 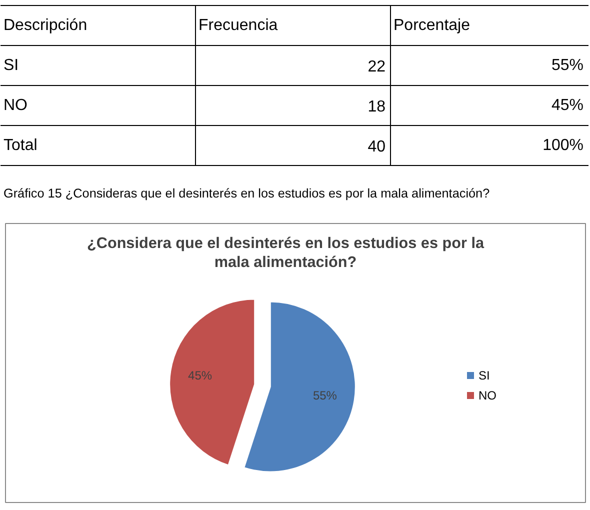 I want to click on text: Gráfico 15 ¿Consideras que el desinterés en los estudios es por la mala alimentación?, so click(x=247, y=193).